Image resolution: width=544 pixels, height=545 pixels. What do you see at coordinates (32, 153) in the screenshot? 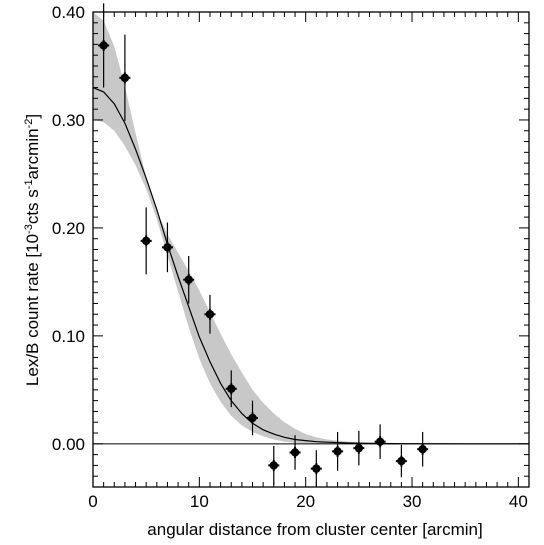
I see `y-axis-label-mid2: arcmin` at bounding box center [32, 153].